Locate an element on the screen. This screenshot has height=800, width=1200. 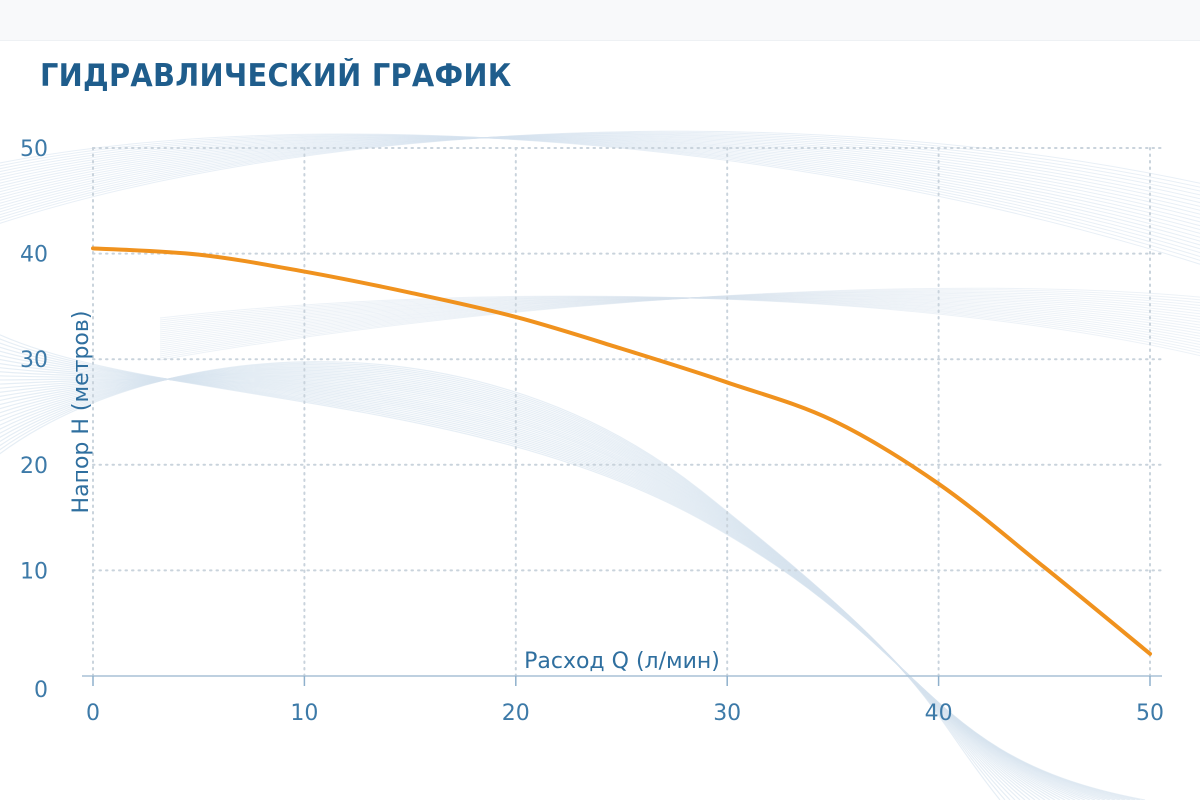
x-axis is located at coordinates (622, 680).